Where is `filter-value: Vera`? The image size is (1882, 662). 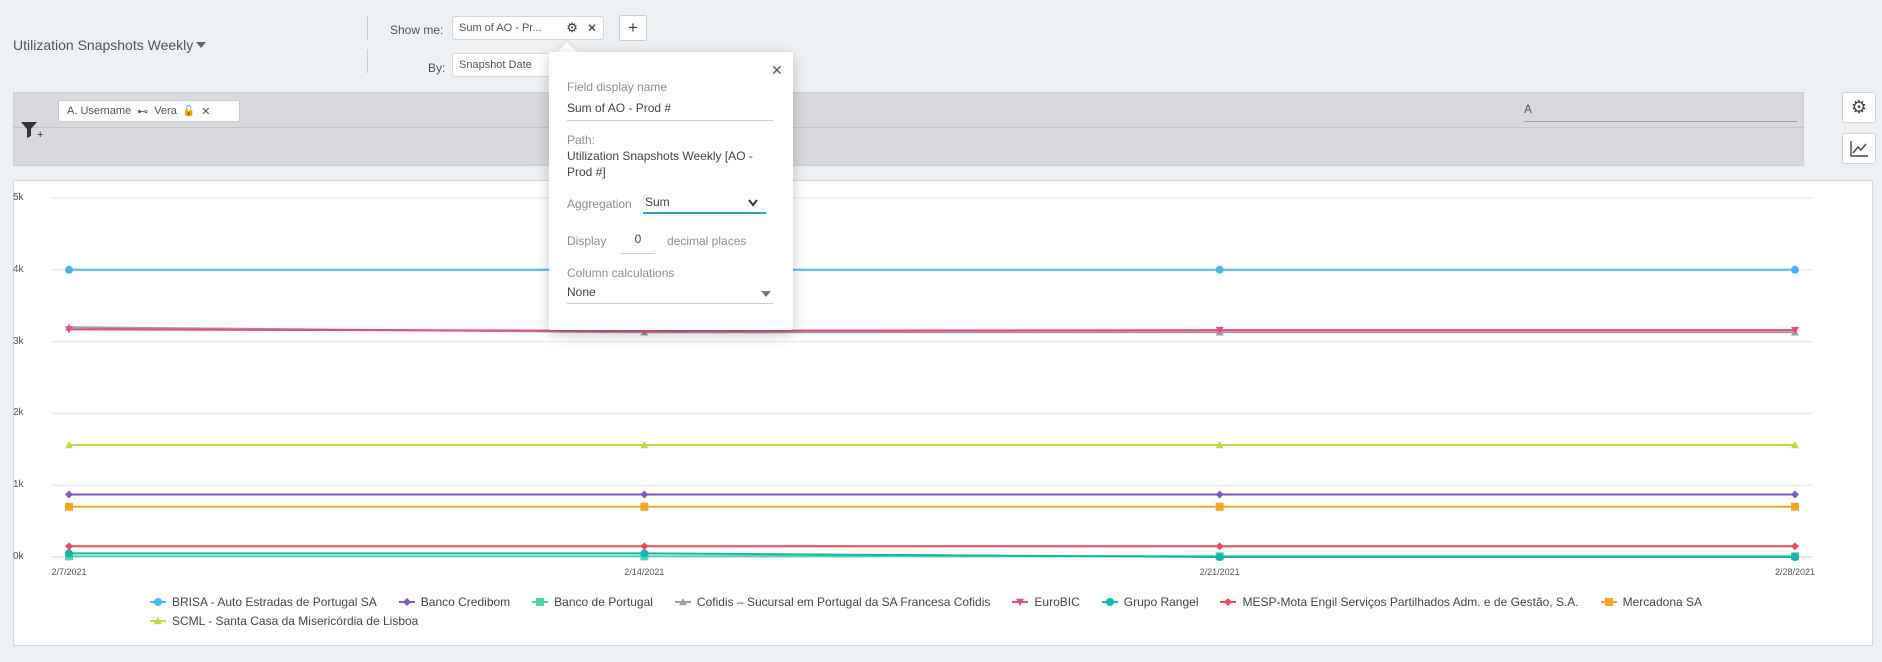
filter-value: Vera is located at coordinates (165, 111).